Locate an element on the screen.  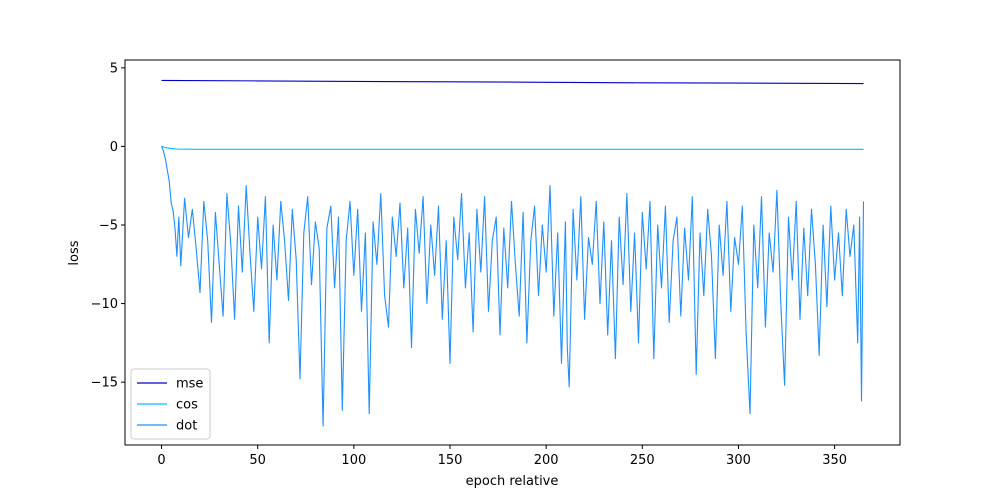
y-tick-label: 0 is located at coordinates (114, 147).